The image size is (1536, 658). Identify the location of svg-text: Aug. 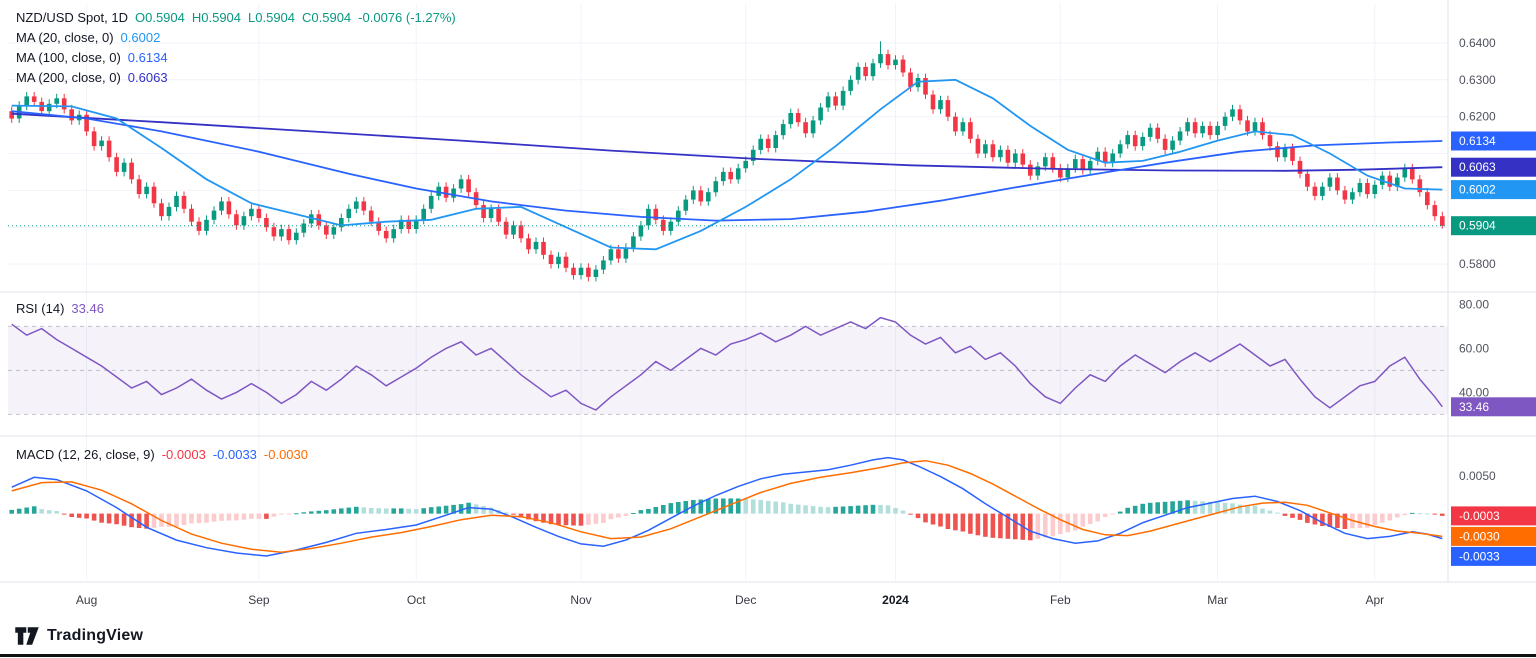
(86, 600).